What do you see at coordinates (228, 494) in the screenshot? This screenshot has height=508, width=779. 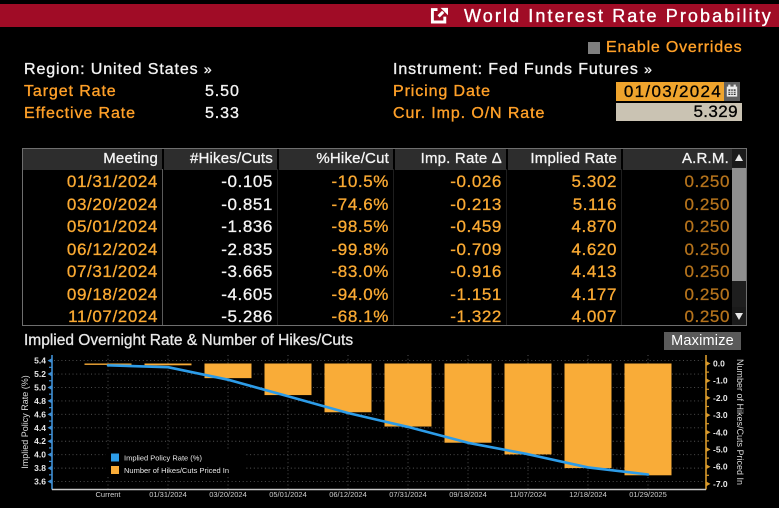 I see `svg-text: 03/20/2024` at bounding box center [228, 494].